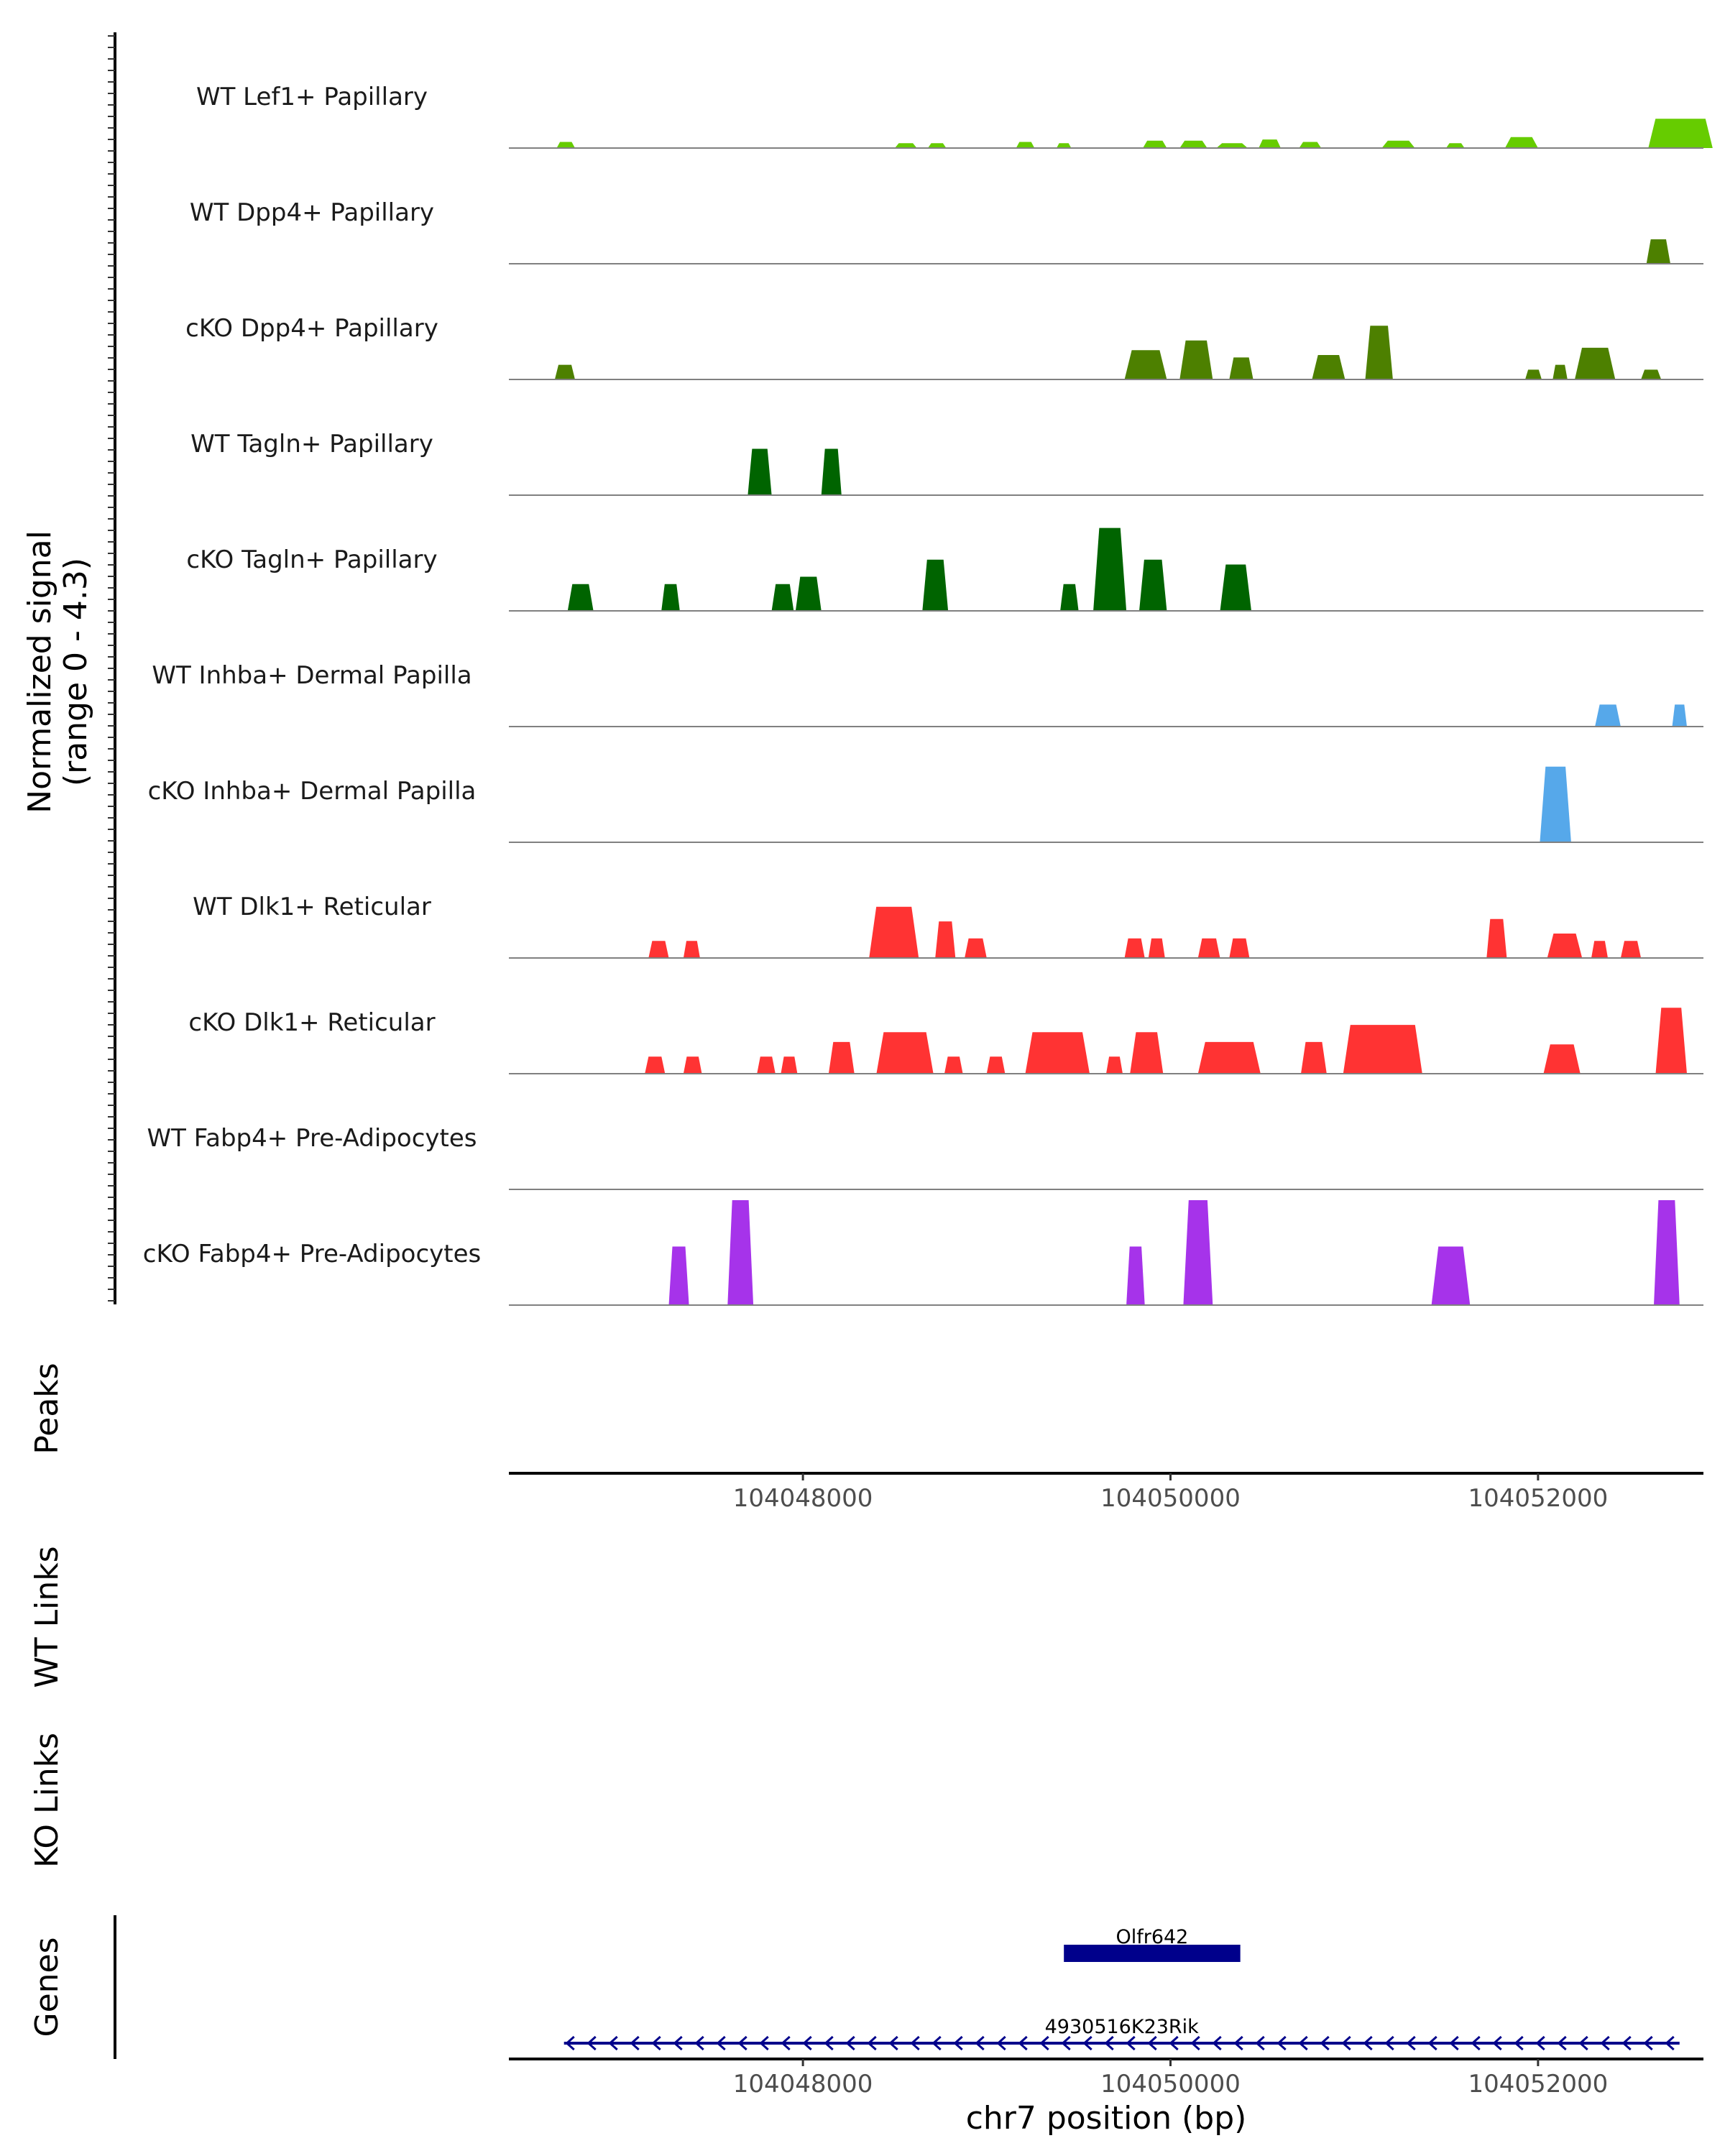 The height and width of the screenshot is (2156, 1725). Describe the element at coordinates (47, 1409) in the screenshot. I see `peaks-panel-title: Peaks` at that location.